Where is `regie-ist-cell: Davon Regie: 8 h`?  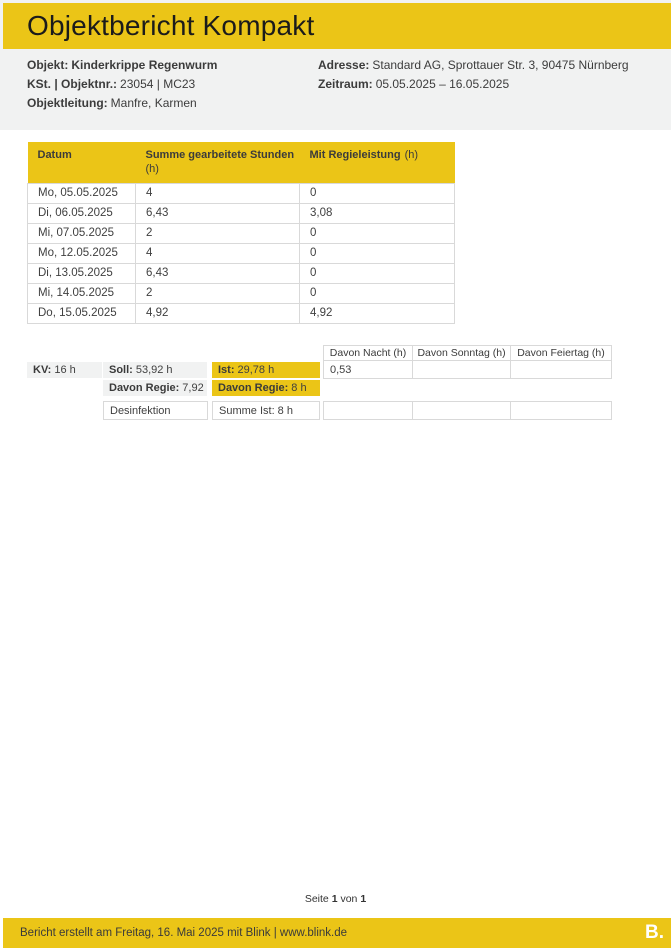
regie-ist-cell: Davon Regie: 8 h is located at coordinates (266, 388).